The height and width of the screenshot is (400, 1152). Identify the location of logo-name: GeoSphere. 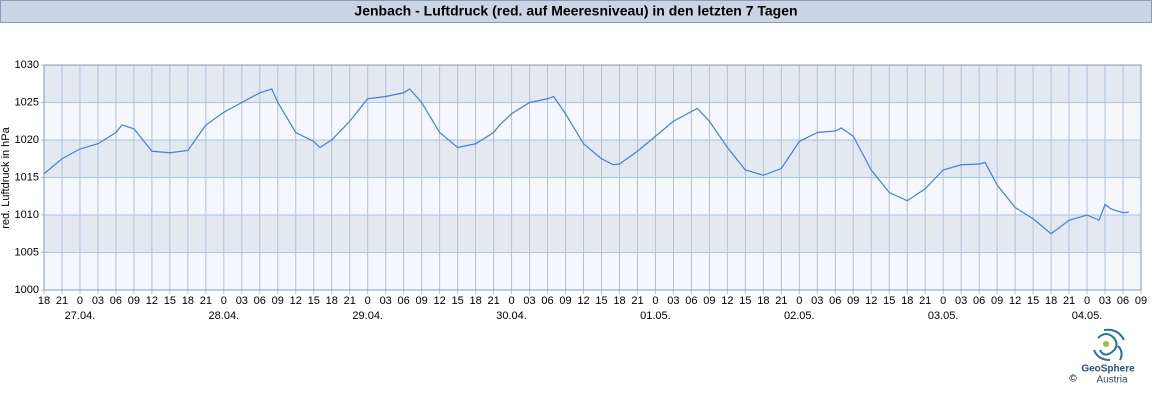
(1108, 369).